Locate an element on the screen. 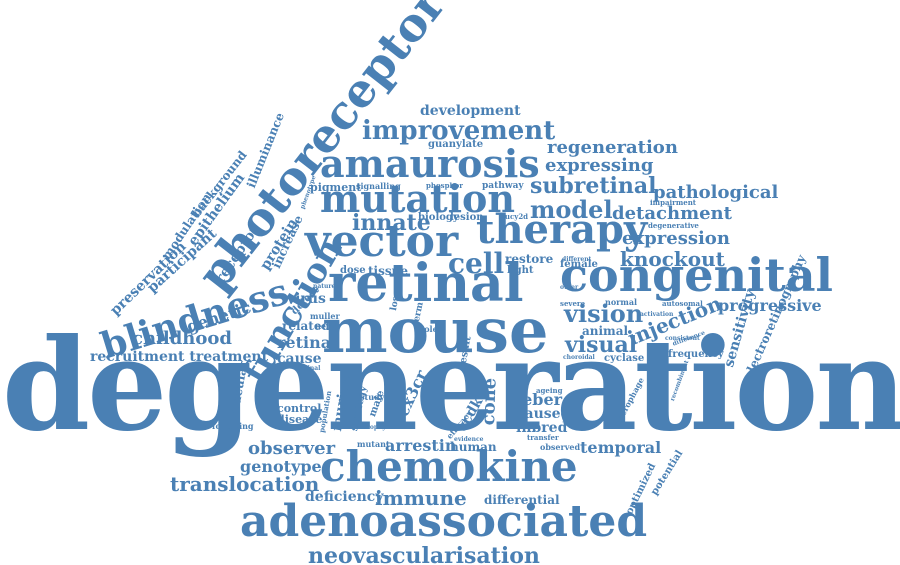 This screenshot has width=900, height=565. word-temporal: temporal is located at coordinates (621, 447).